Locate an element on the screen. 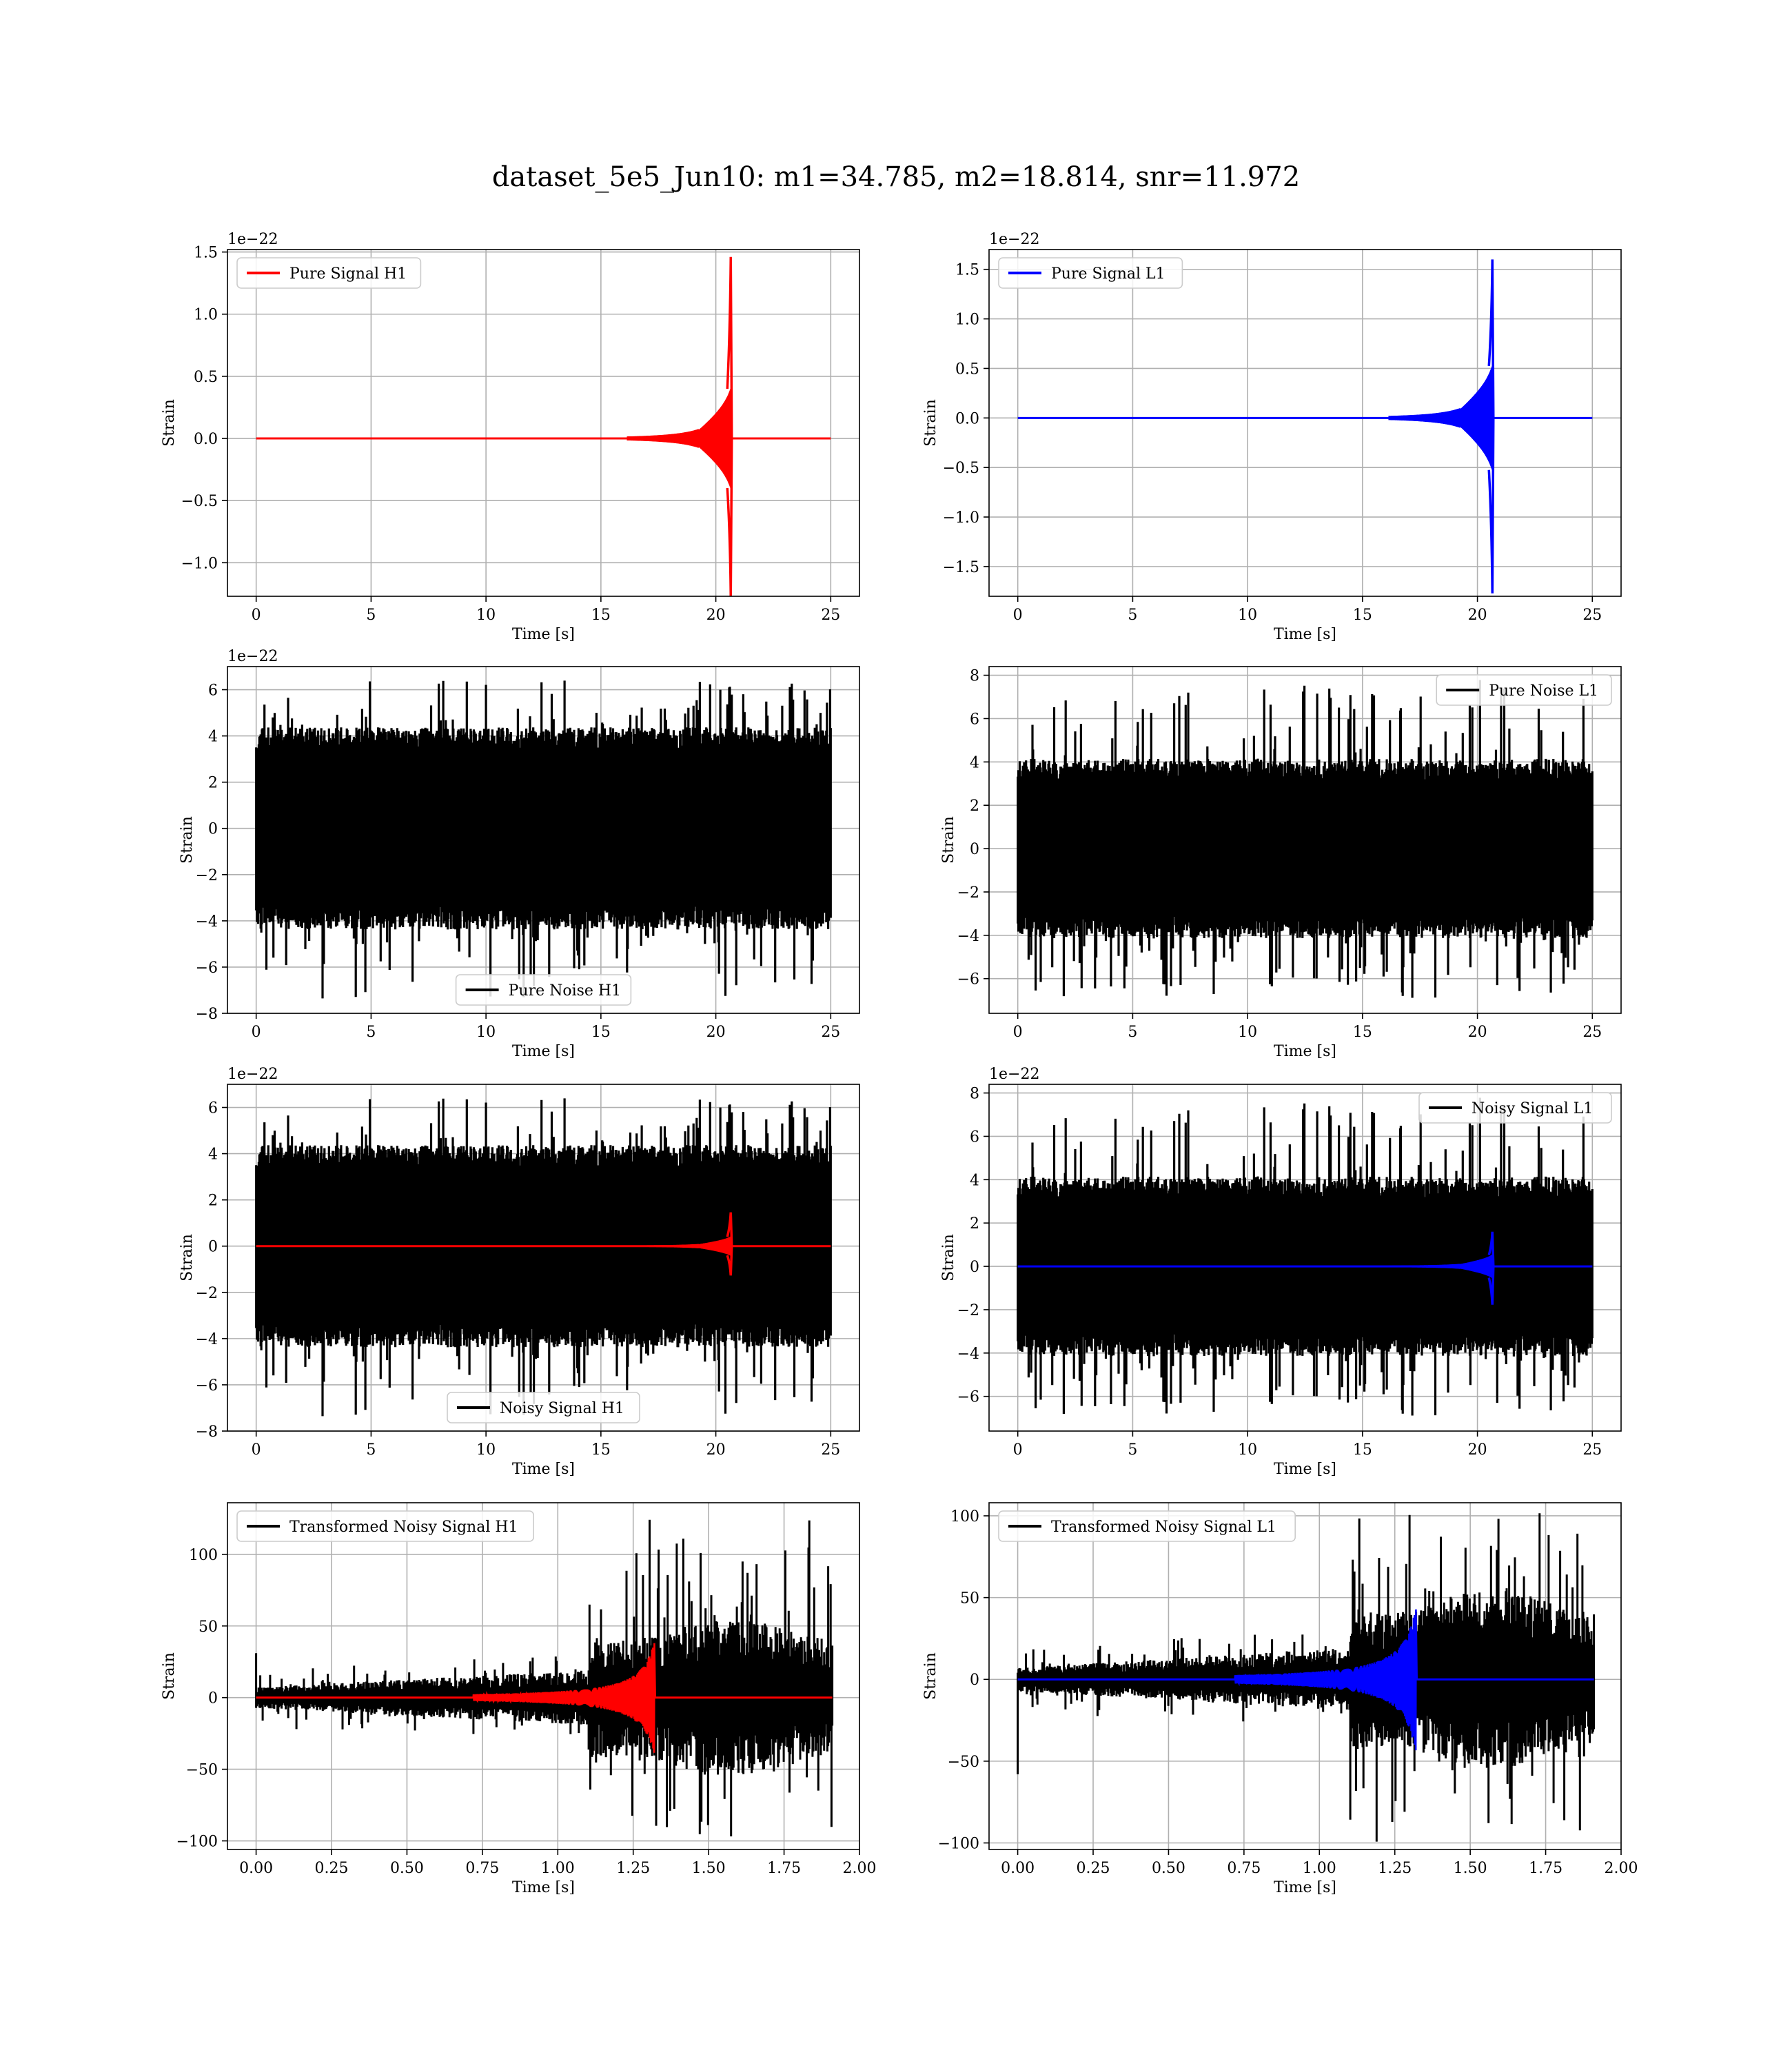  legend: Pure Noise H1 is located at coordinates (543, 990).